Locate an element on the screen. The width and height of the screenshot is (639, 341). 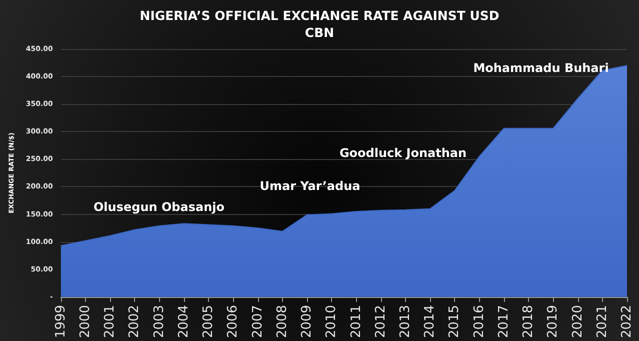
annotation: Umar Yar’adua is located at coordinates (310, 186).